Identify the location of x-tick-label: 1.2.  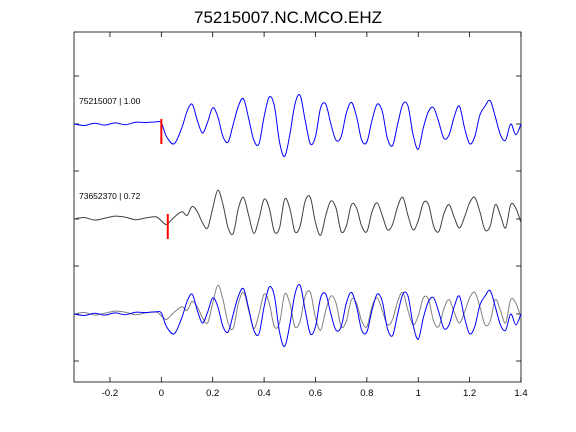
(469, 393).